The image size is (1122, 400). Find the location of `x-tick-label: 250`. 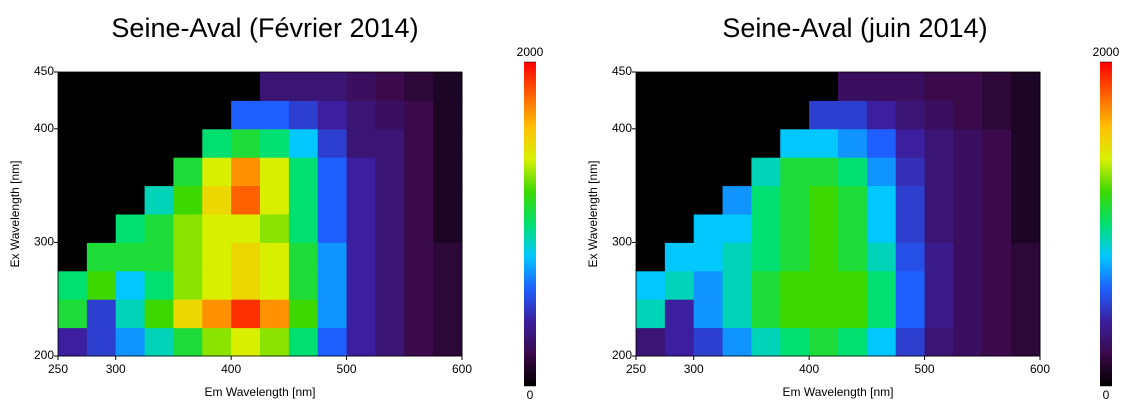

x-tick-label: 250 is located at coordinates (636, 369).